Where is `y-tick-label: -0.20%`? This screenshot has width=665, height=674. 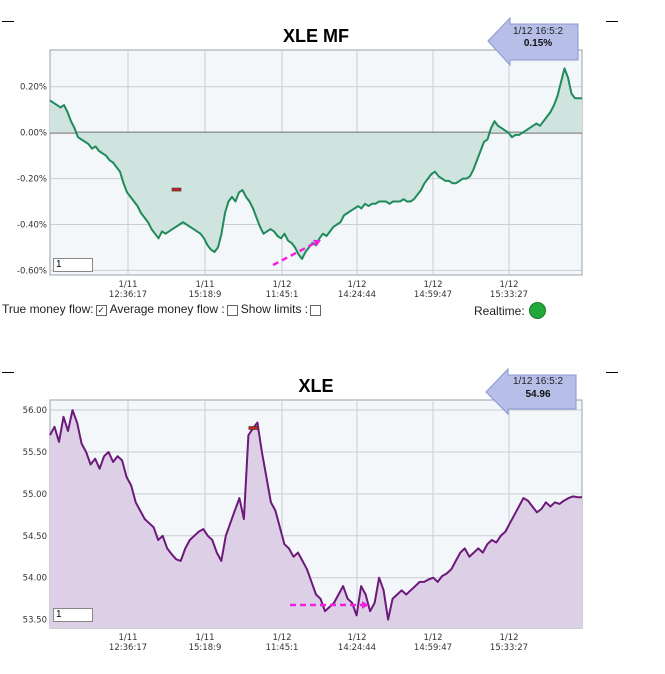 y-tick-label: -0.20% is located at coordinates (32, 180).